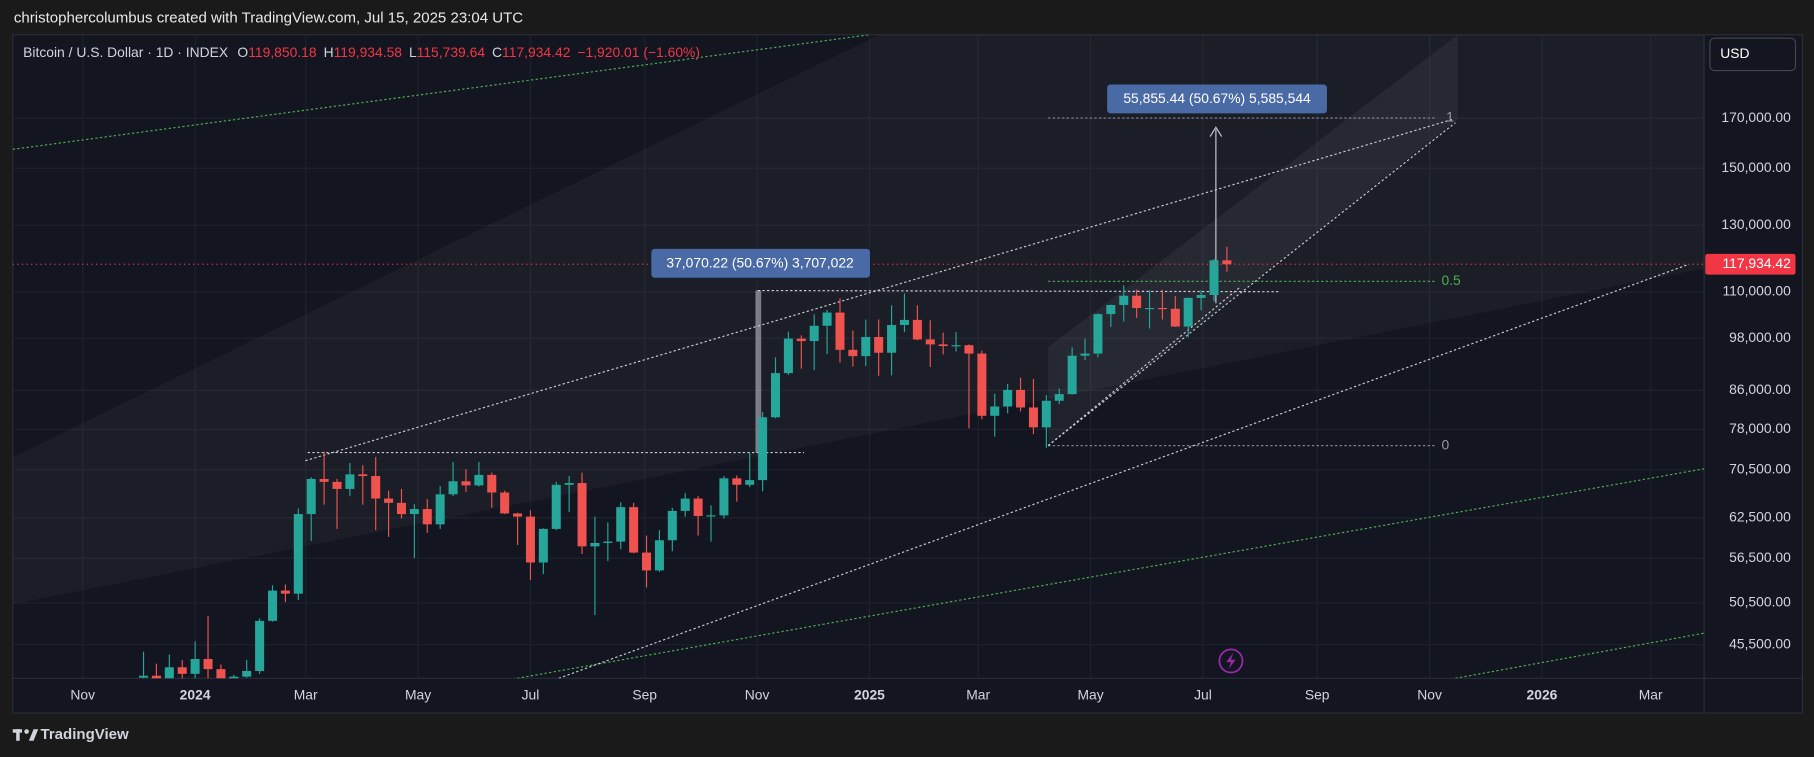 The image size is (1814, 757). I want to click on y-tick-label: 170,000.00, so click(1756, 117).